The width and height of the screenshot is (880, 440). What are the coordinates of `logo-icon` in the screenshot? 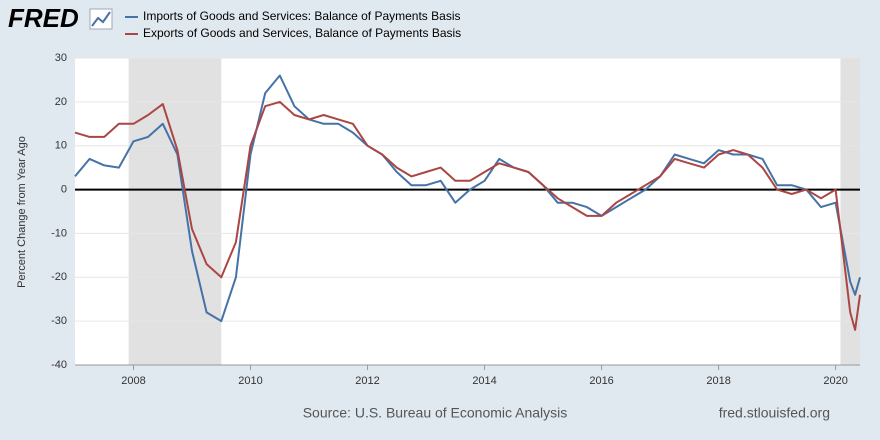 It's located at (101, 19).